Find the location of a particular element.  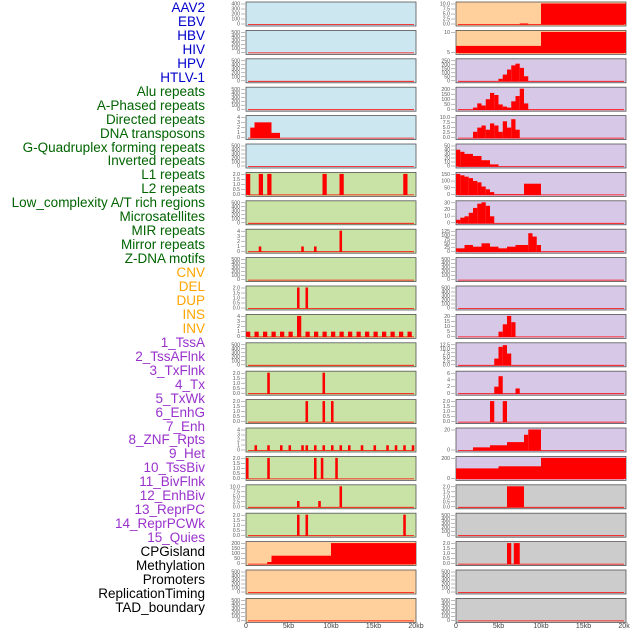

row-label: TAD_boundary is located at coordinates (160, 607).